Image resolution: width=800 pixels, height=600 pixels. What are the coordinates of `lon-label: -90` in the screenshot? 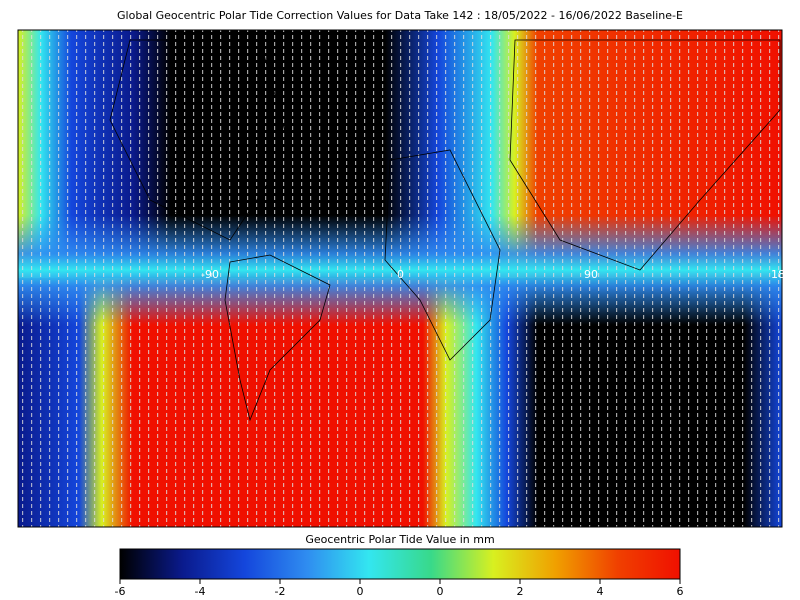 It's located at (210, 274).